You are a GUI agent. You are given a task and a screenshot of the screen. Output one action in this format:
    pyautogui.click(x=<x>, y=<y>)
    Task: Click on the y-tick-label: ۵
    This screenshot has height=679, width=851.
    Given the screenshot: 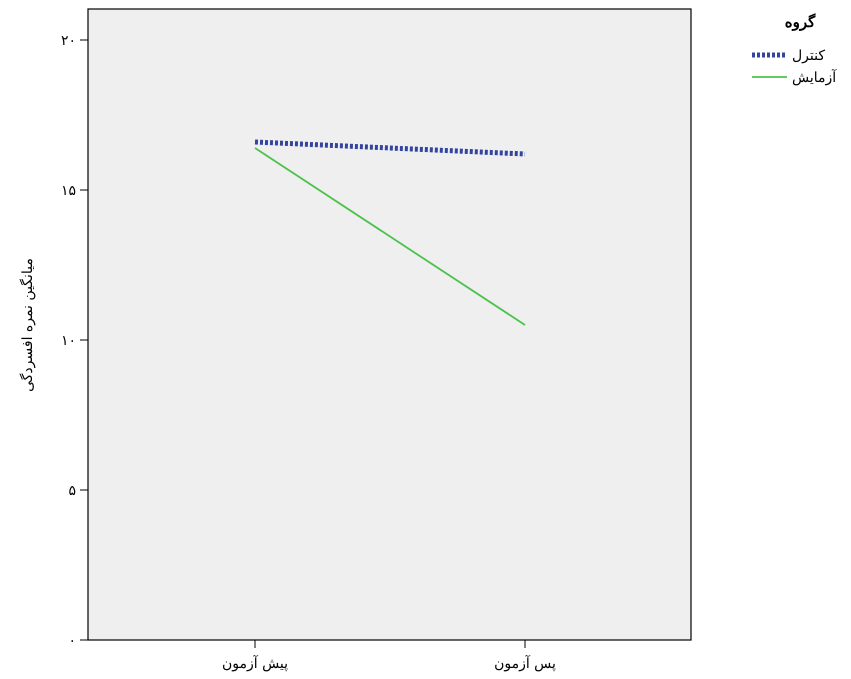 What is the action you would take?
    pyautogui.click(x=72, y=491)
    